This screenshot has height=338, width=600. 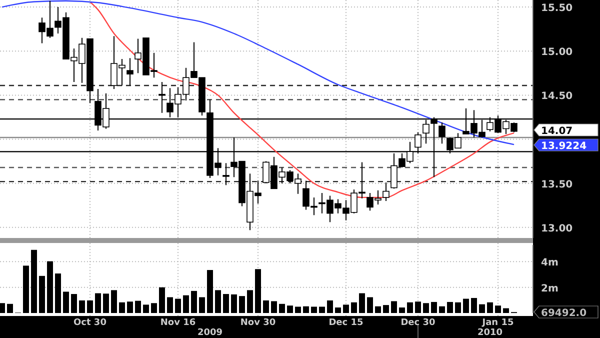 What do you see at coordinates (210, 333) in the screenshot?
I see `text: 2009` at bounding box center [210, 333].